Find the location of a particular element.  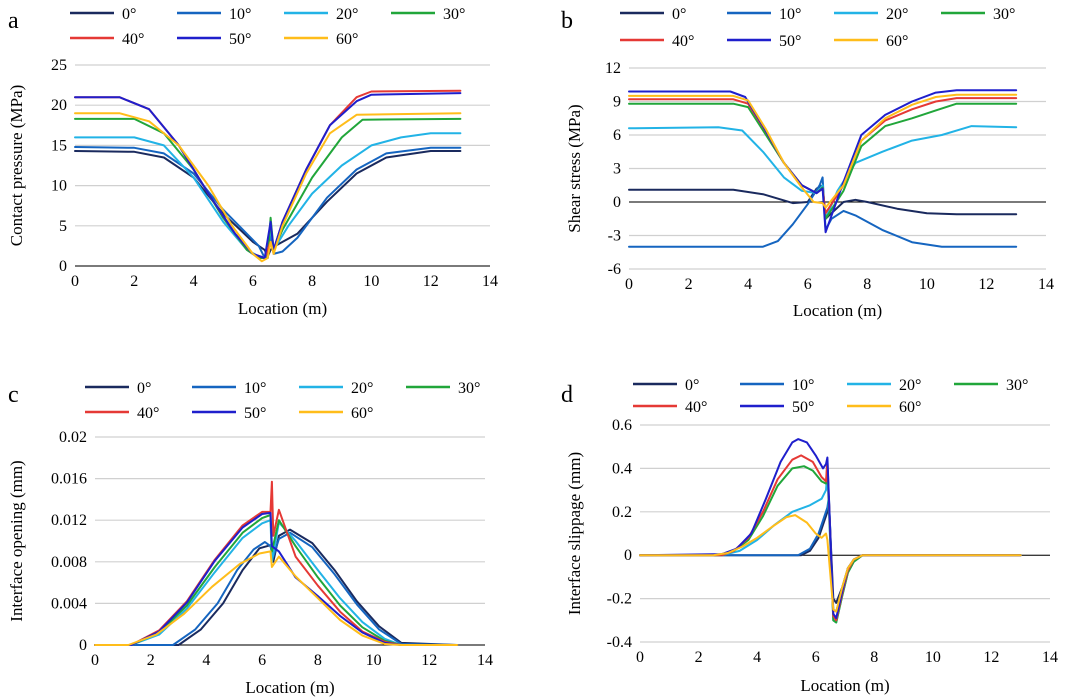

y-tick-label: 3 is located at coordinates (617, 169).